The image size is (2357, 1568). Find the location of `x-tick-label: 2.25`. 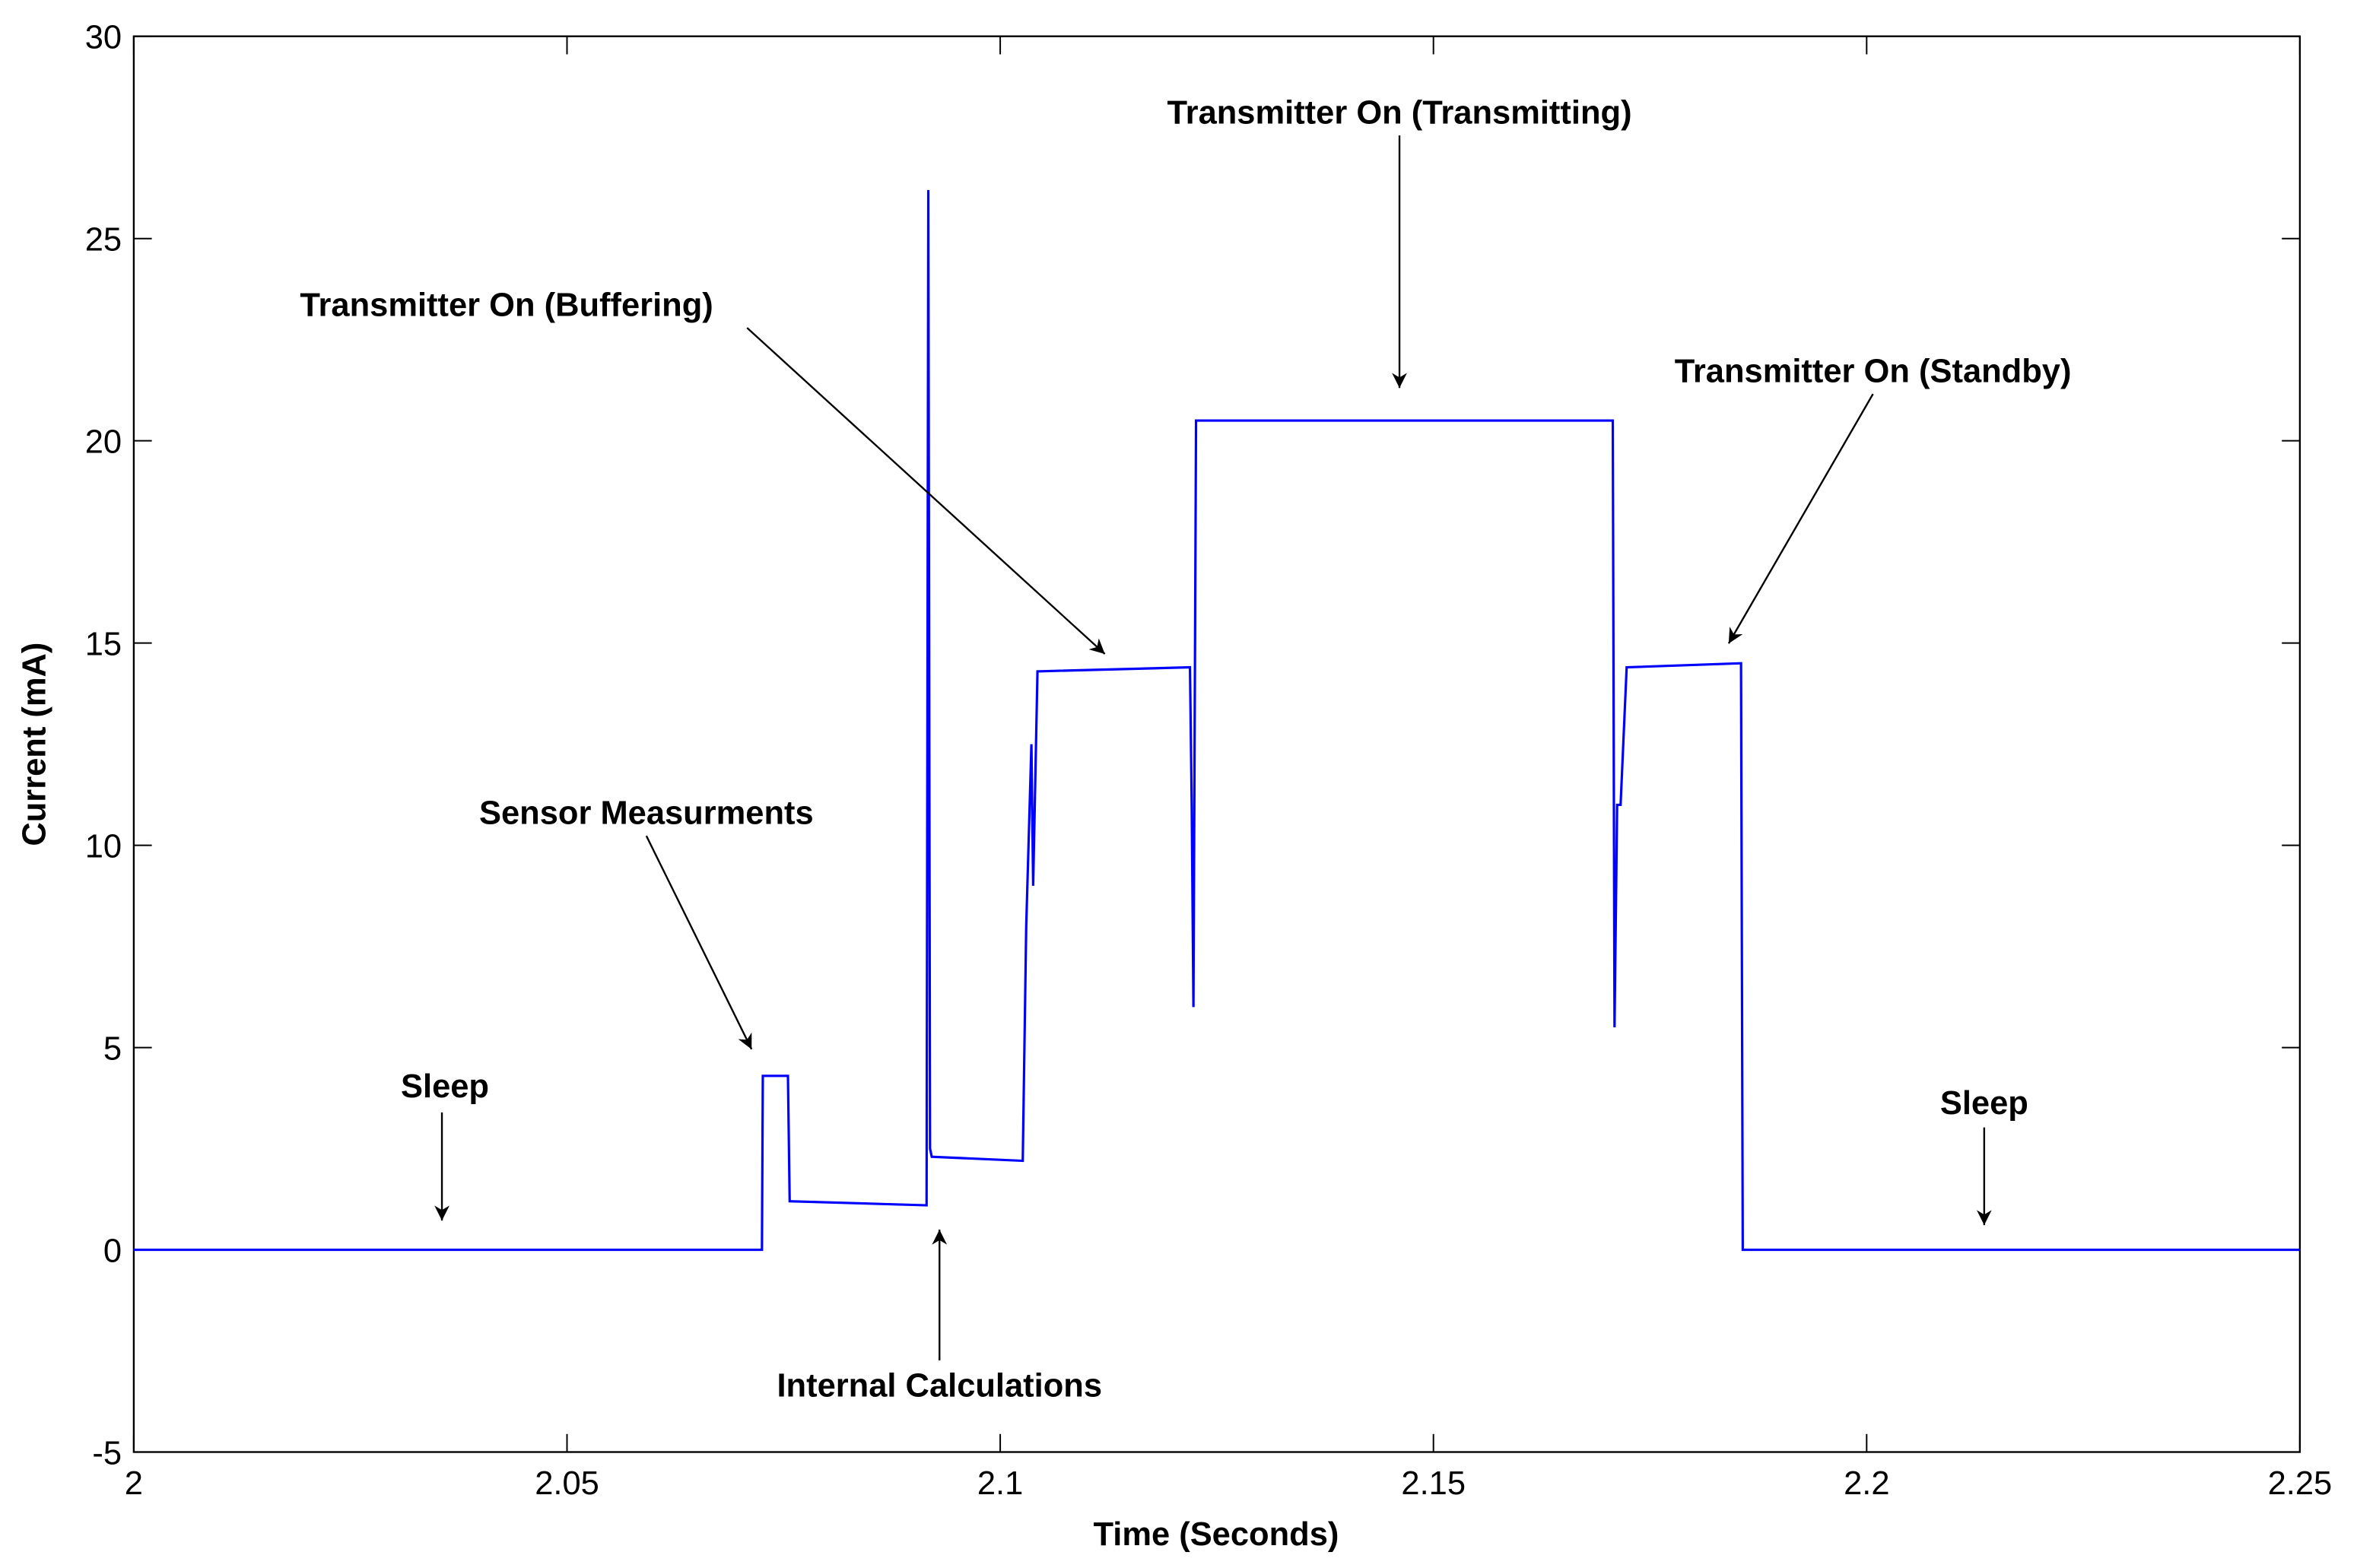

x-tick-label: 2.25 is located at coordinates (2300, 1483).